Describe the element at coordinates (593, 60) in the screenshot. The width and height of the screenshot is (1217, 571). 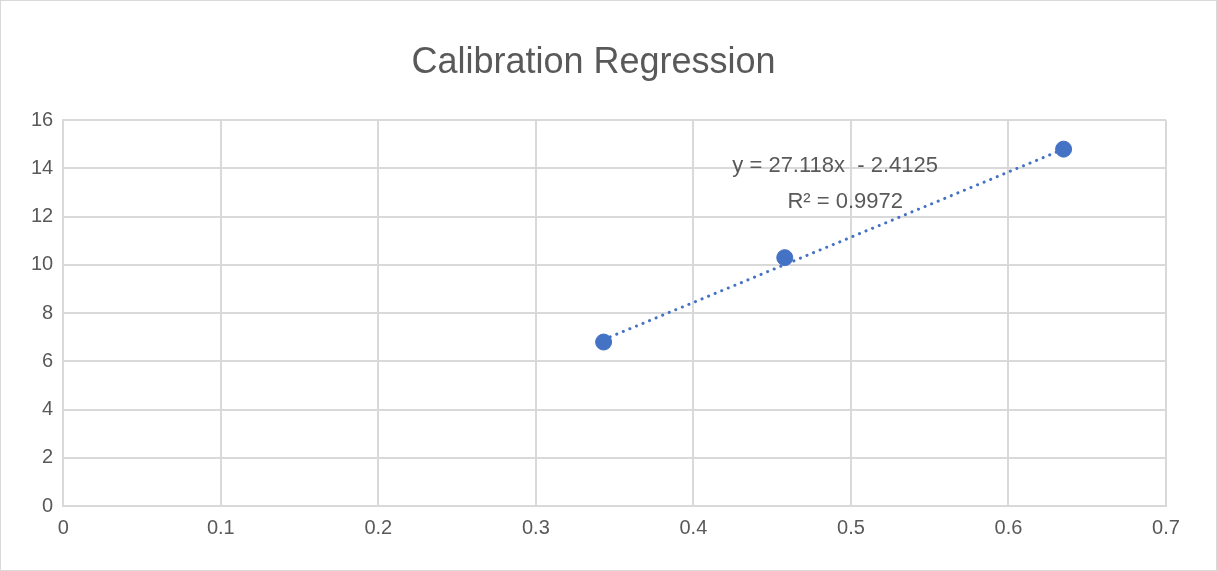
I see `chart-title: Calibration Regression` at that location.